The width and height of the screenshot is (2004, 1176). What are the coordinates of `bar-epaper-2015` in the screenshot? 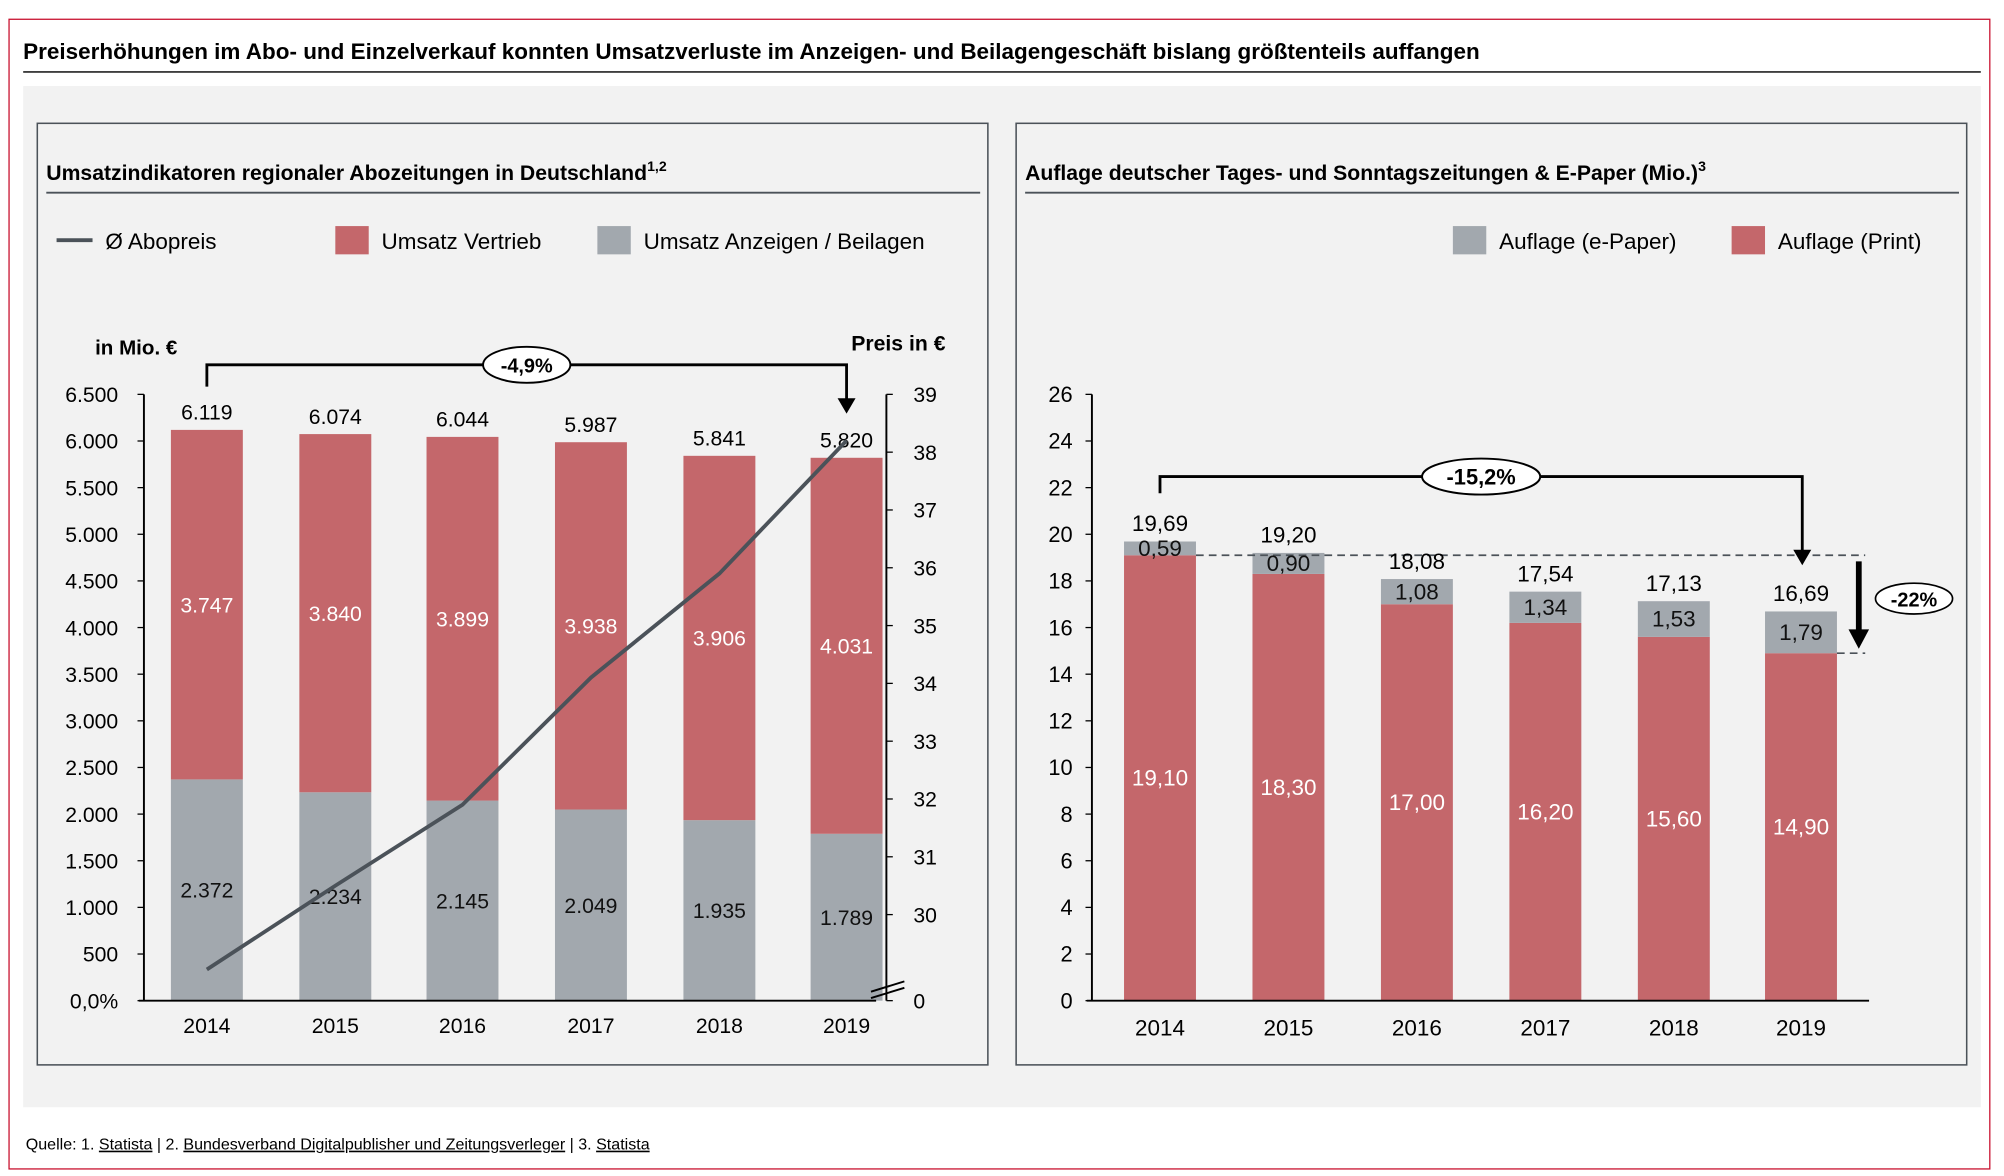 It's located at (1288, 563).